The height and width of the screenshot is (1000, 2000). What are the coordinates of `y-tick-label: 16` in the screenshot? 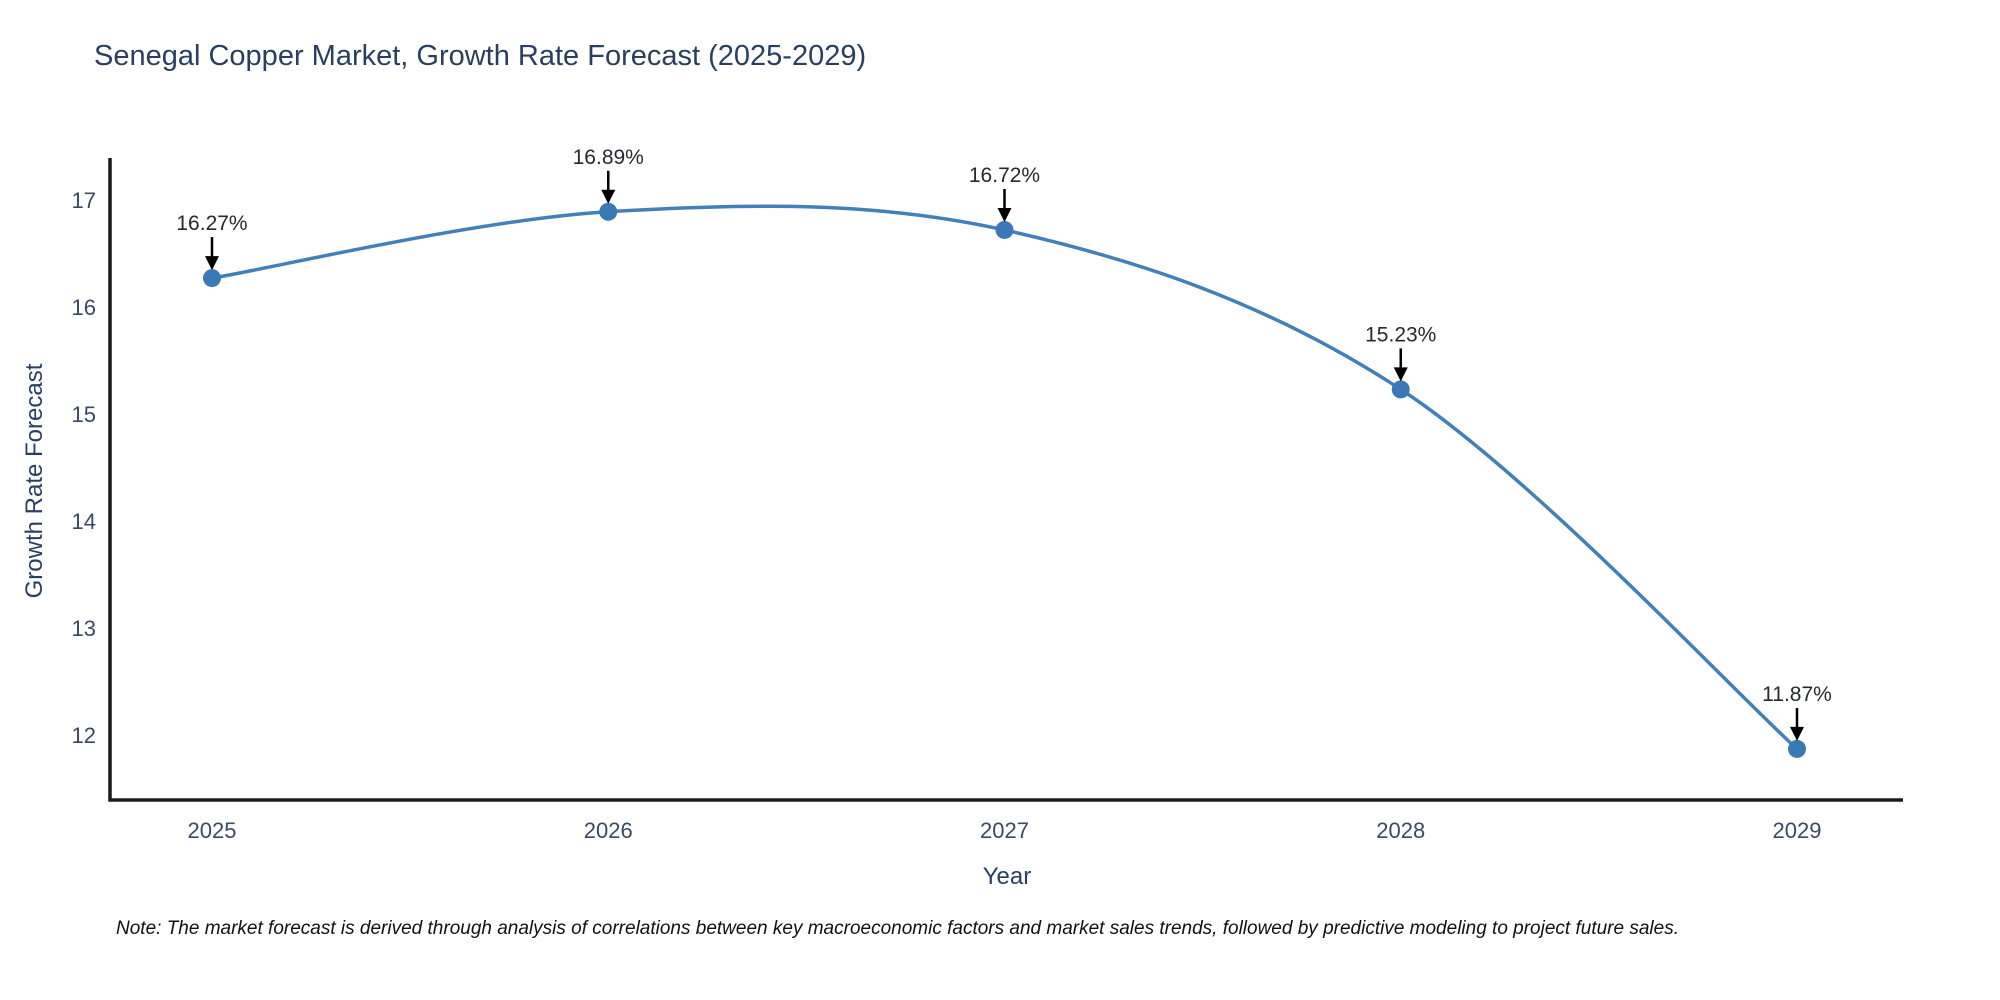 It's located at (84, 307).